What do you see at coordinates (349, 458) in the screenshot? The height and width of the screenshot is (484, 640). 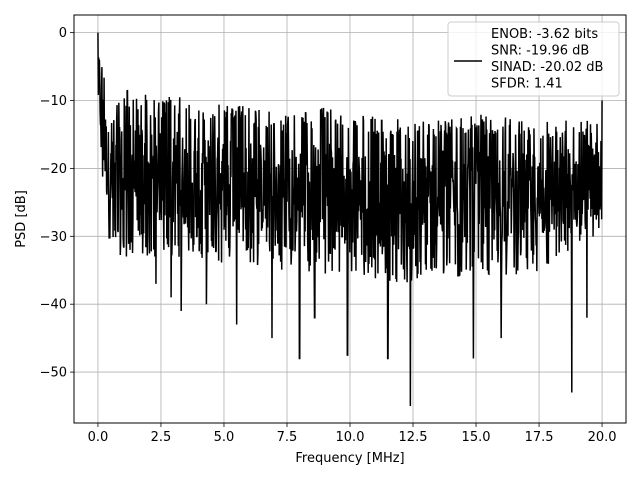 I see `x-axis-label: Frequency [MHz]` at bounding box center [349, 458].